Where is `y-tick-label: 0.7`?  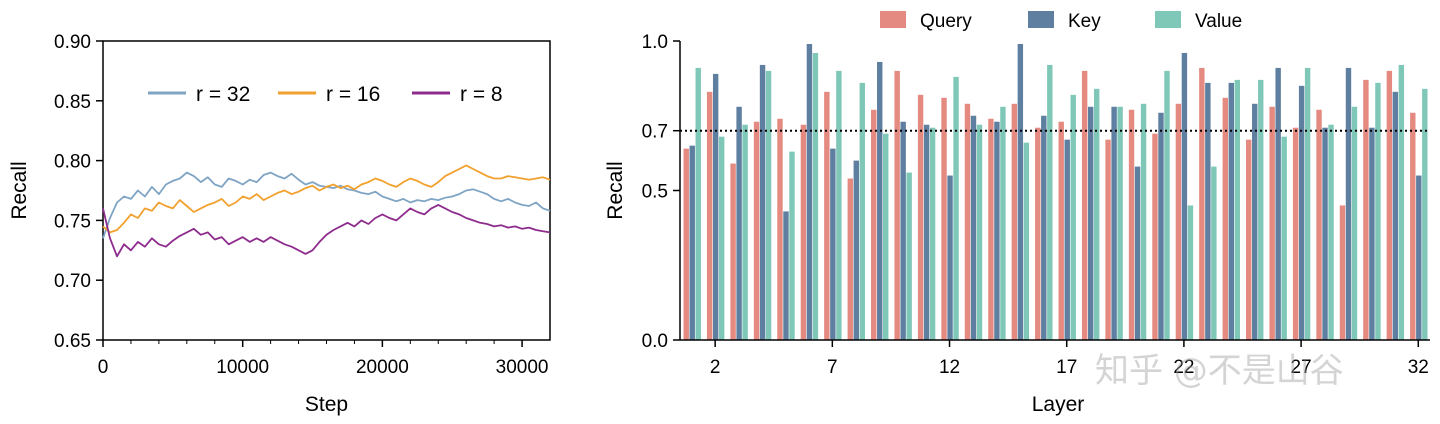 y-tick-label: 0.7 is located at coordinates (655, 132).